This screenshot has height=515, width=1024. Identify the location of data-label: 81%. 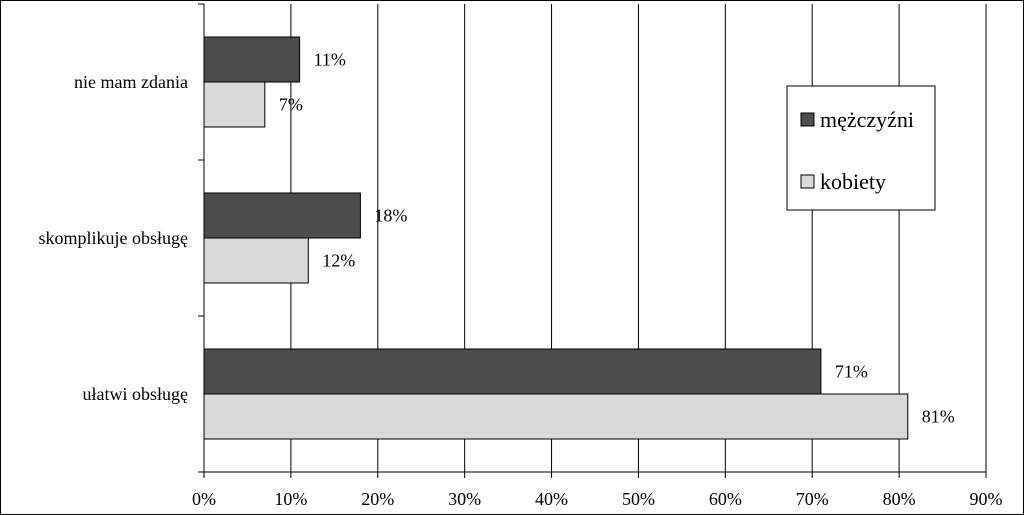
(938, 417).